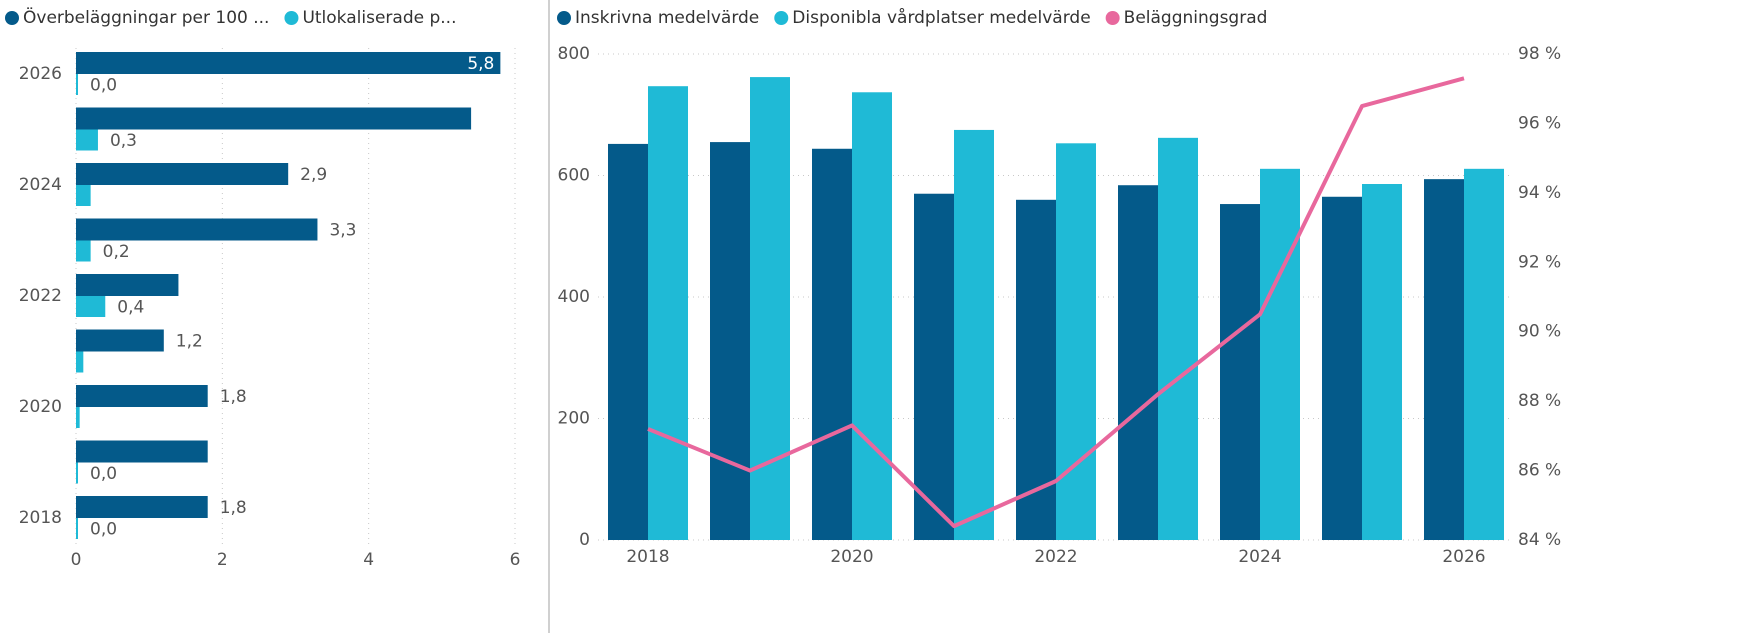 Image resolution: width=1754 pixels, height=633 pixels. What do you see at coordinates (941, 17) in the screenshot?
I see `legend-label: Disponibla vårdplatser medelvärde` at bounding box center [941, 17].